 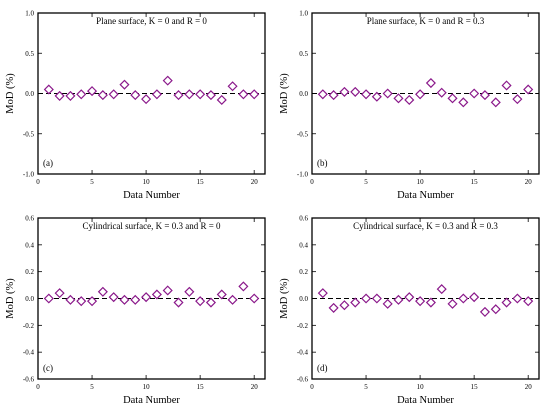 I want to click on chart-title: Cylindrical surface, K = 0.3 and R = 0.3, so click(x=425, y=226).